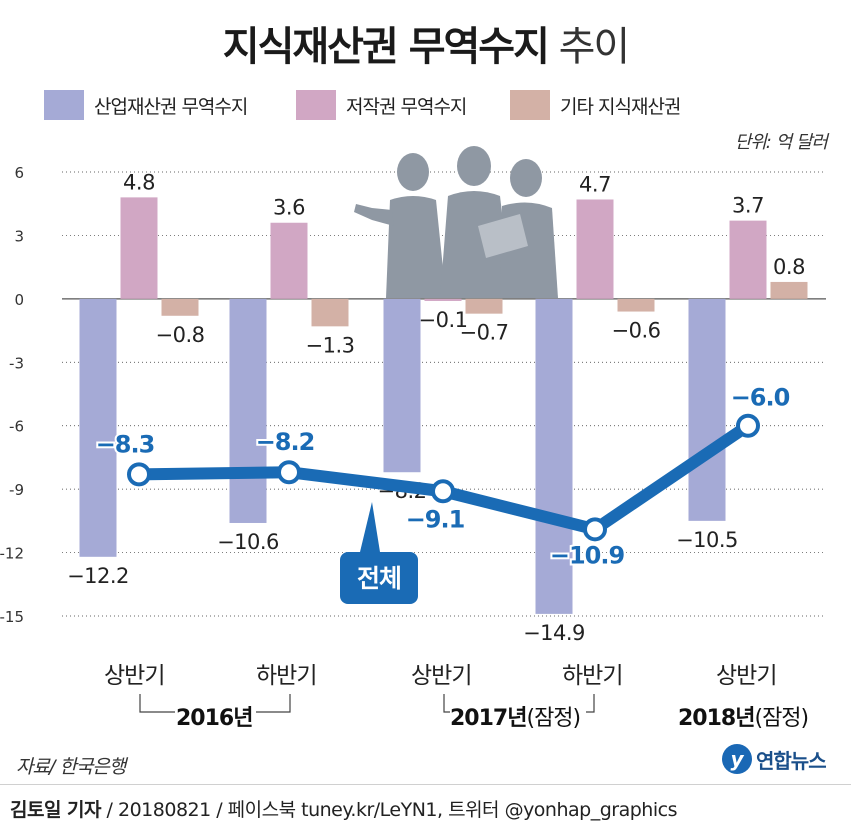  What do you see at coordinates (748, 206) in the screenshot?
I see `bar-label-s2-5: 3.7` at bounding box center [748, 206].